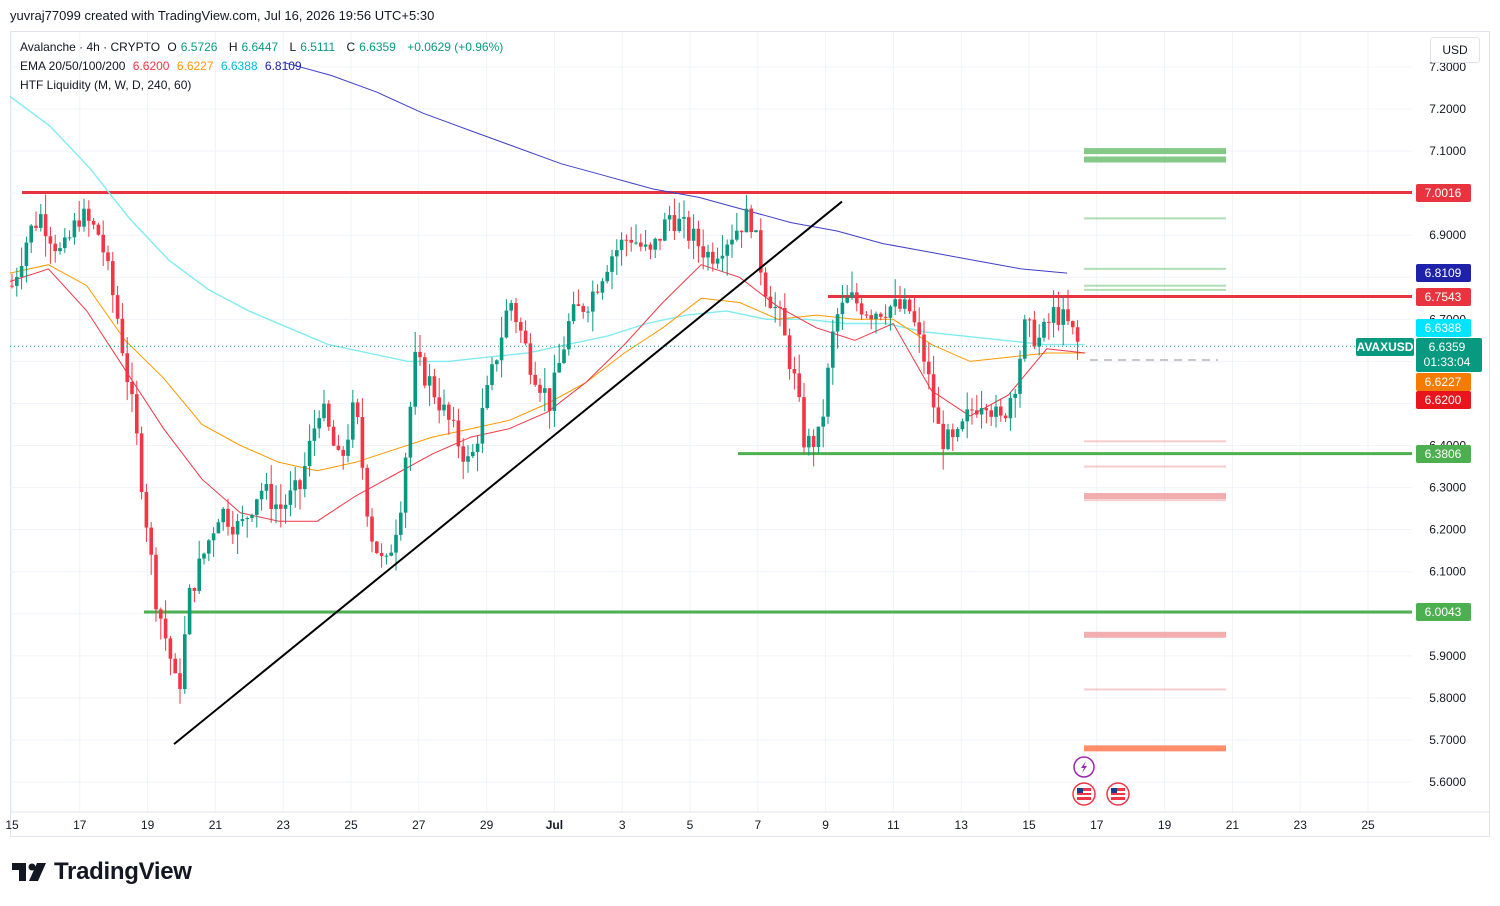  I want to click on price-tick-label: 6.1000, so click(1447, 572).